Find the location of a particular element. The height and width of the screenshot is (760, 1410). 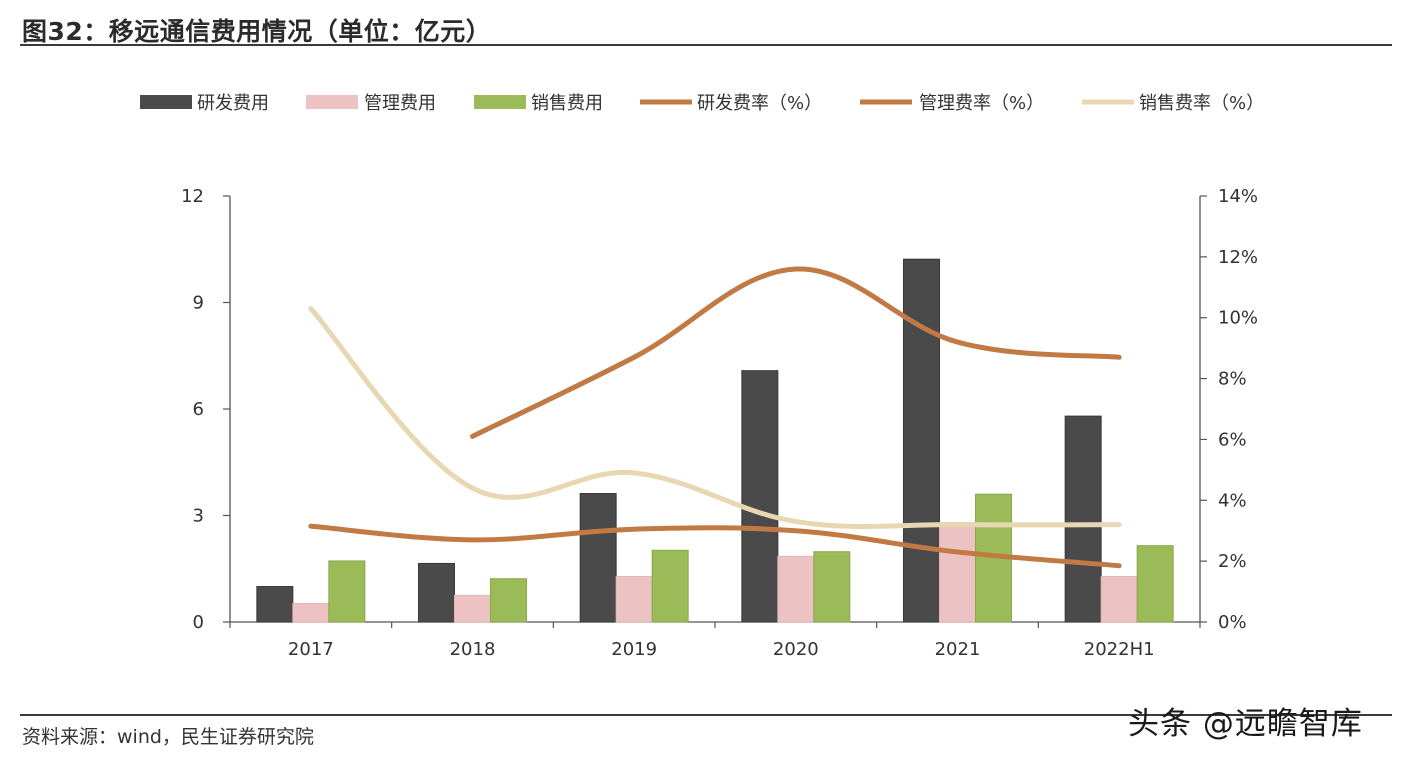

legend-label: 销售费率（%） is located at coordinates (1201, 103).